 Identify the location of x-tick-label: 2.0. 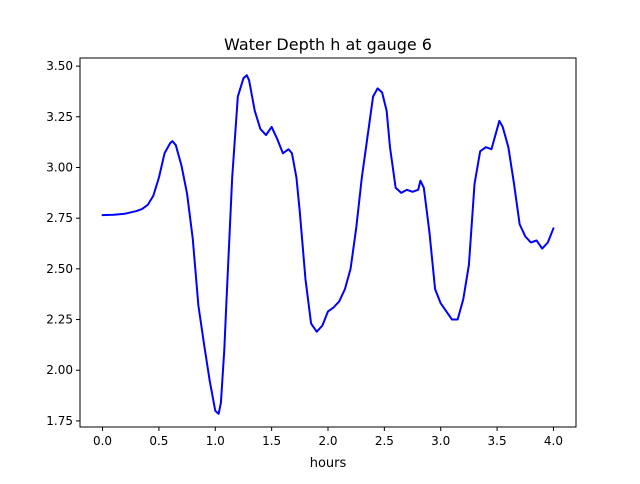
(327, 441).